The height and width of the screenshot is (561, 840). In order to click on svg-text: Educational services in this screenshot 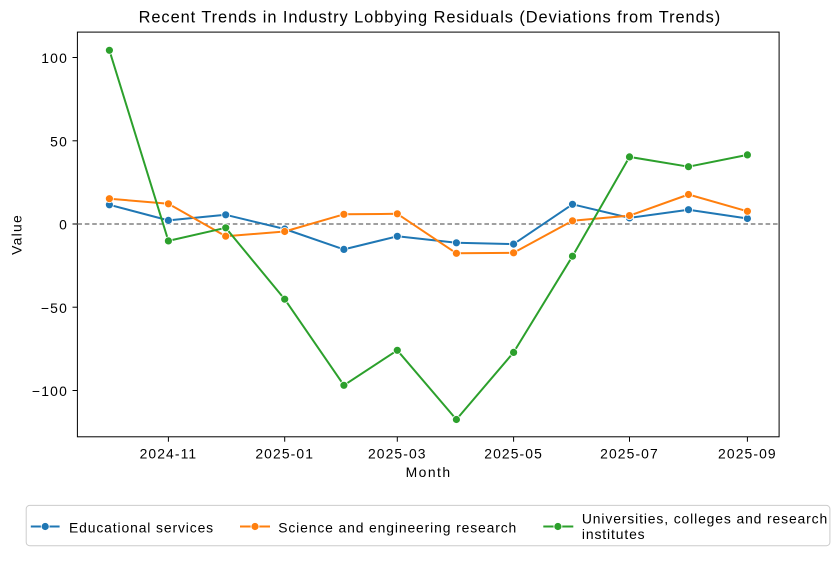, I will do `click(141, 527)`.